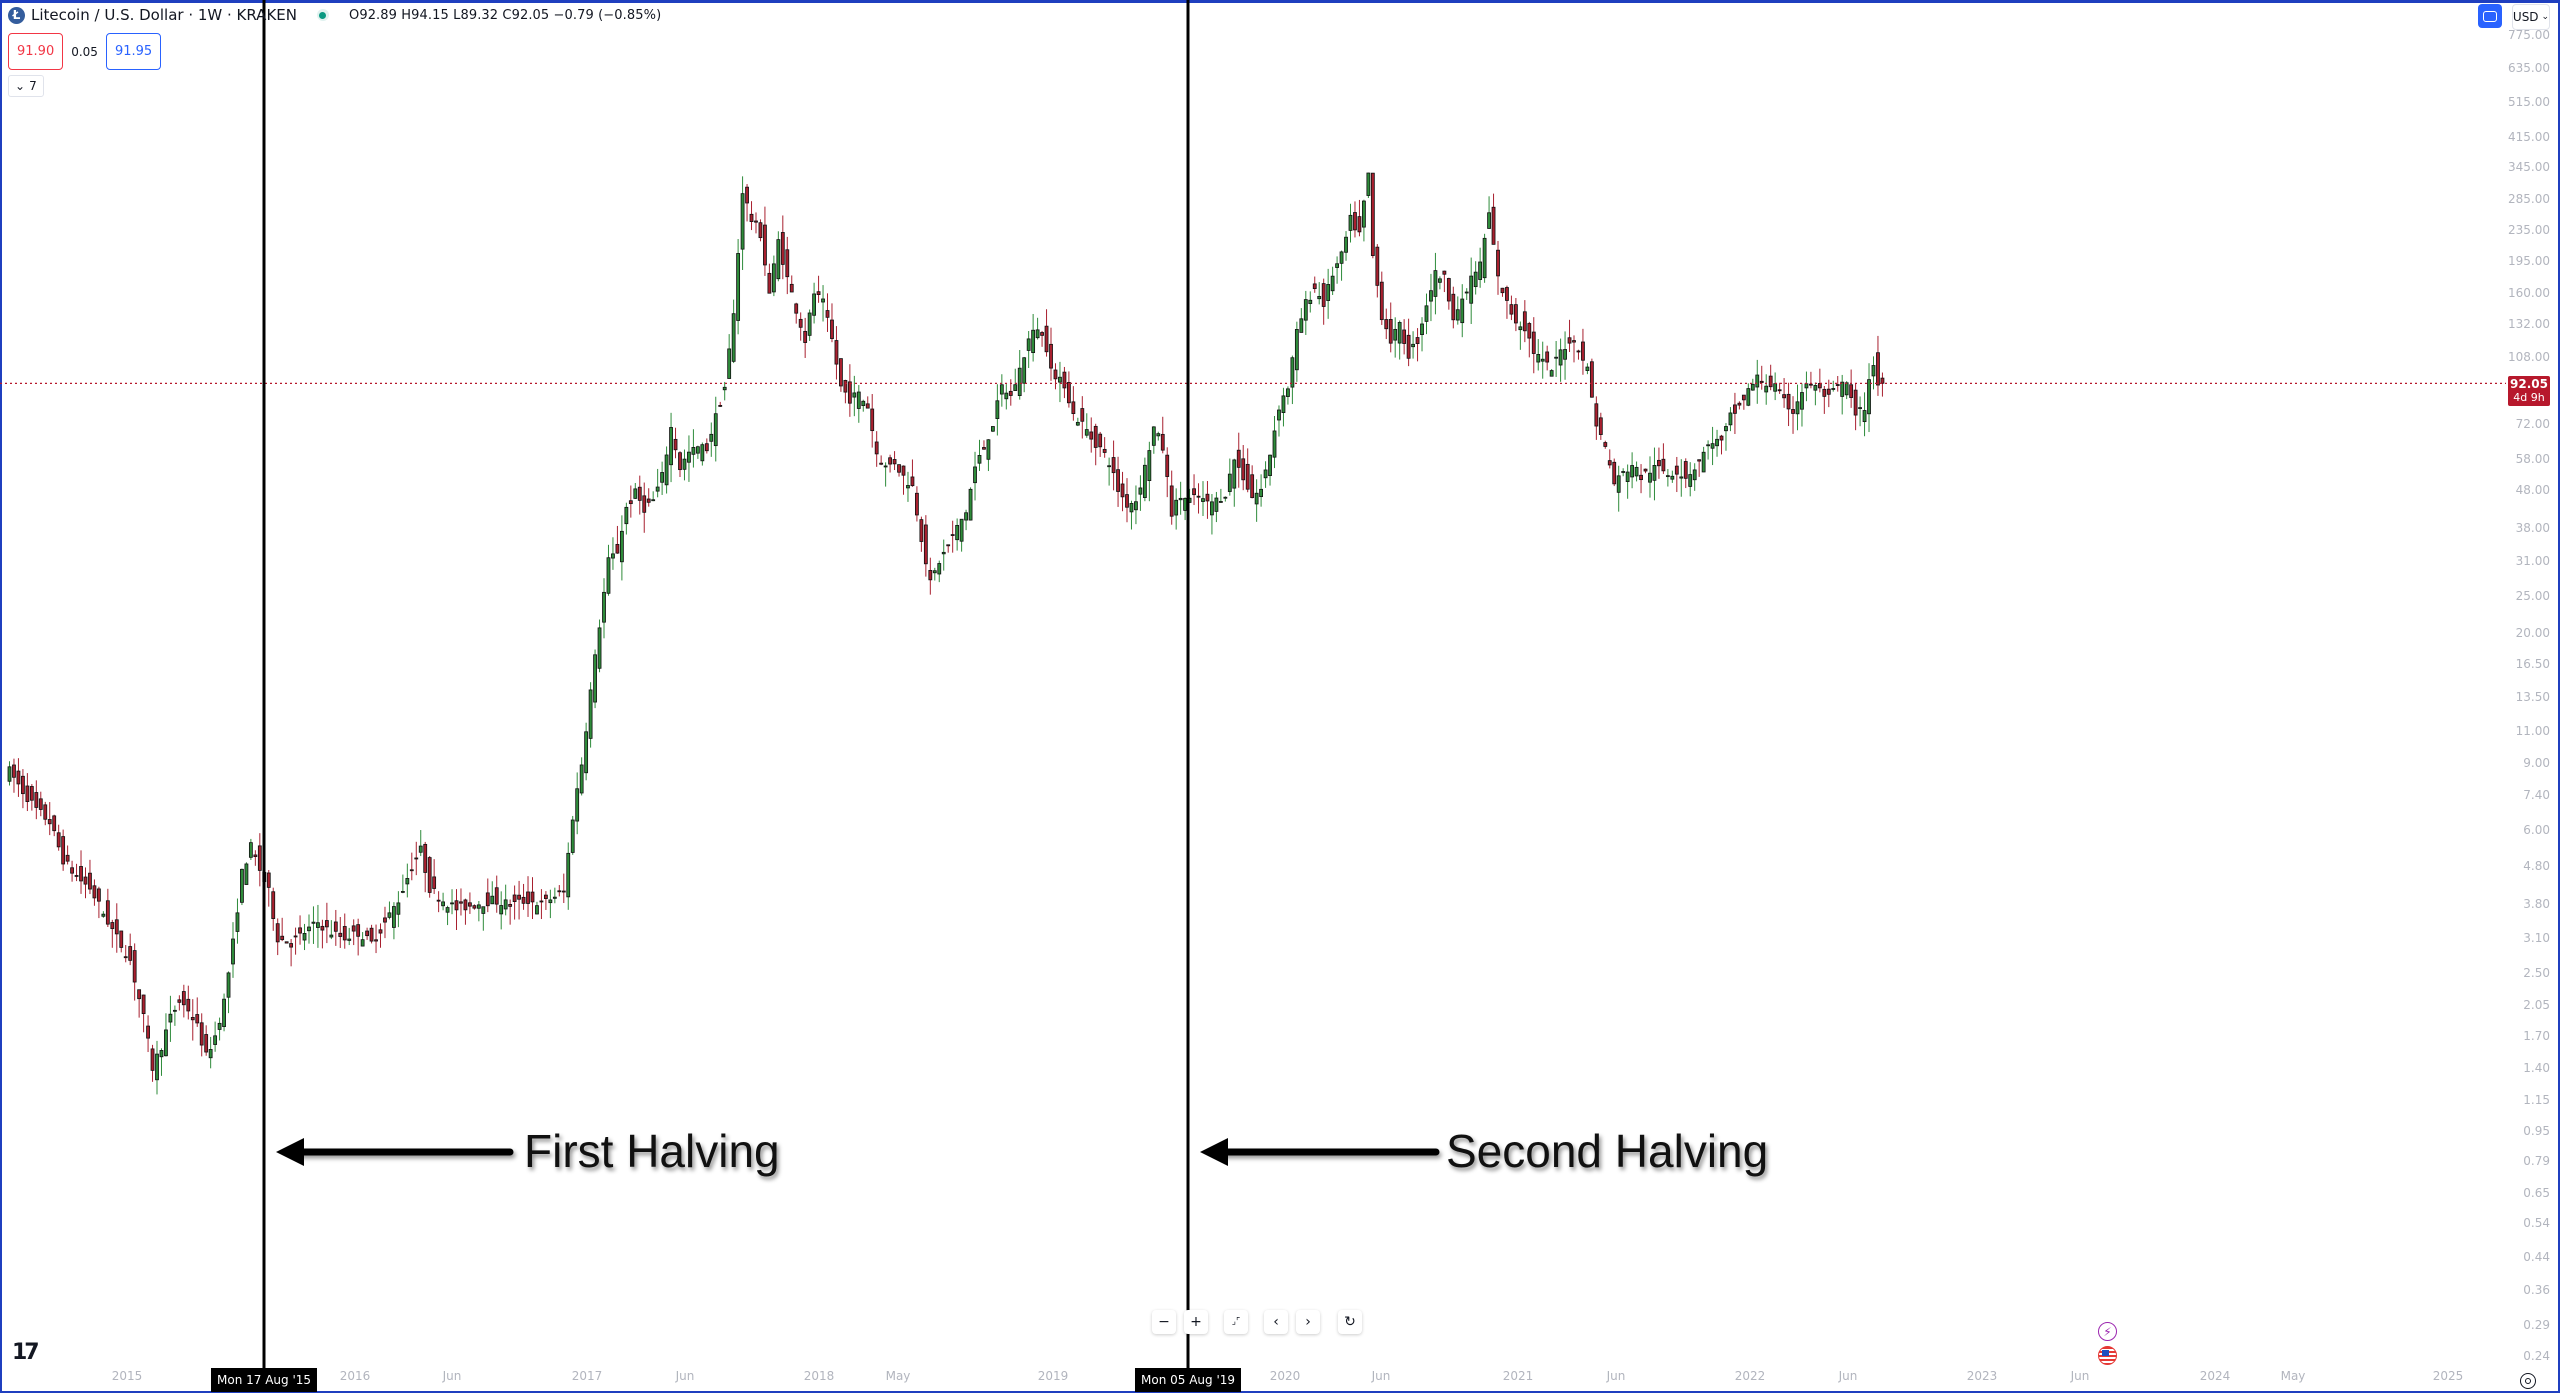 This screenshot has width=2560, height=1393. What do you see at coordinates (1188, 1380) in the screenshot?
I see `halving-date-flag: Mon 05 Aug '19` at bounding box center [1188, 1380].